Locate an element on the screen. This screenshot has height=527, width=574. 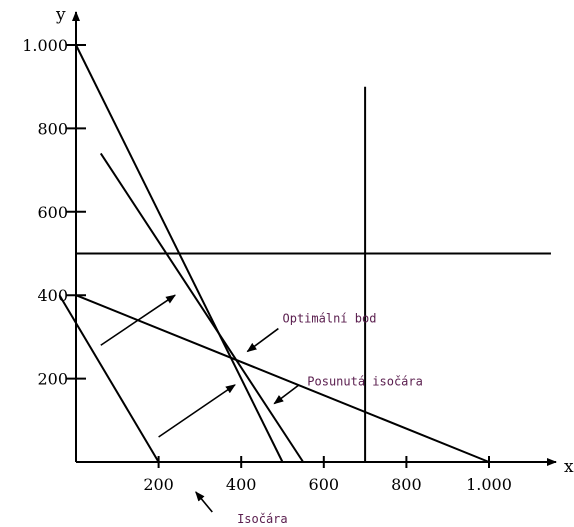
annotation-label-2: Isočára is located at coordinates (262, 519).